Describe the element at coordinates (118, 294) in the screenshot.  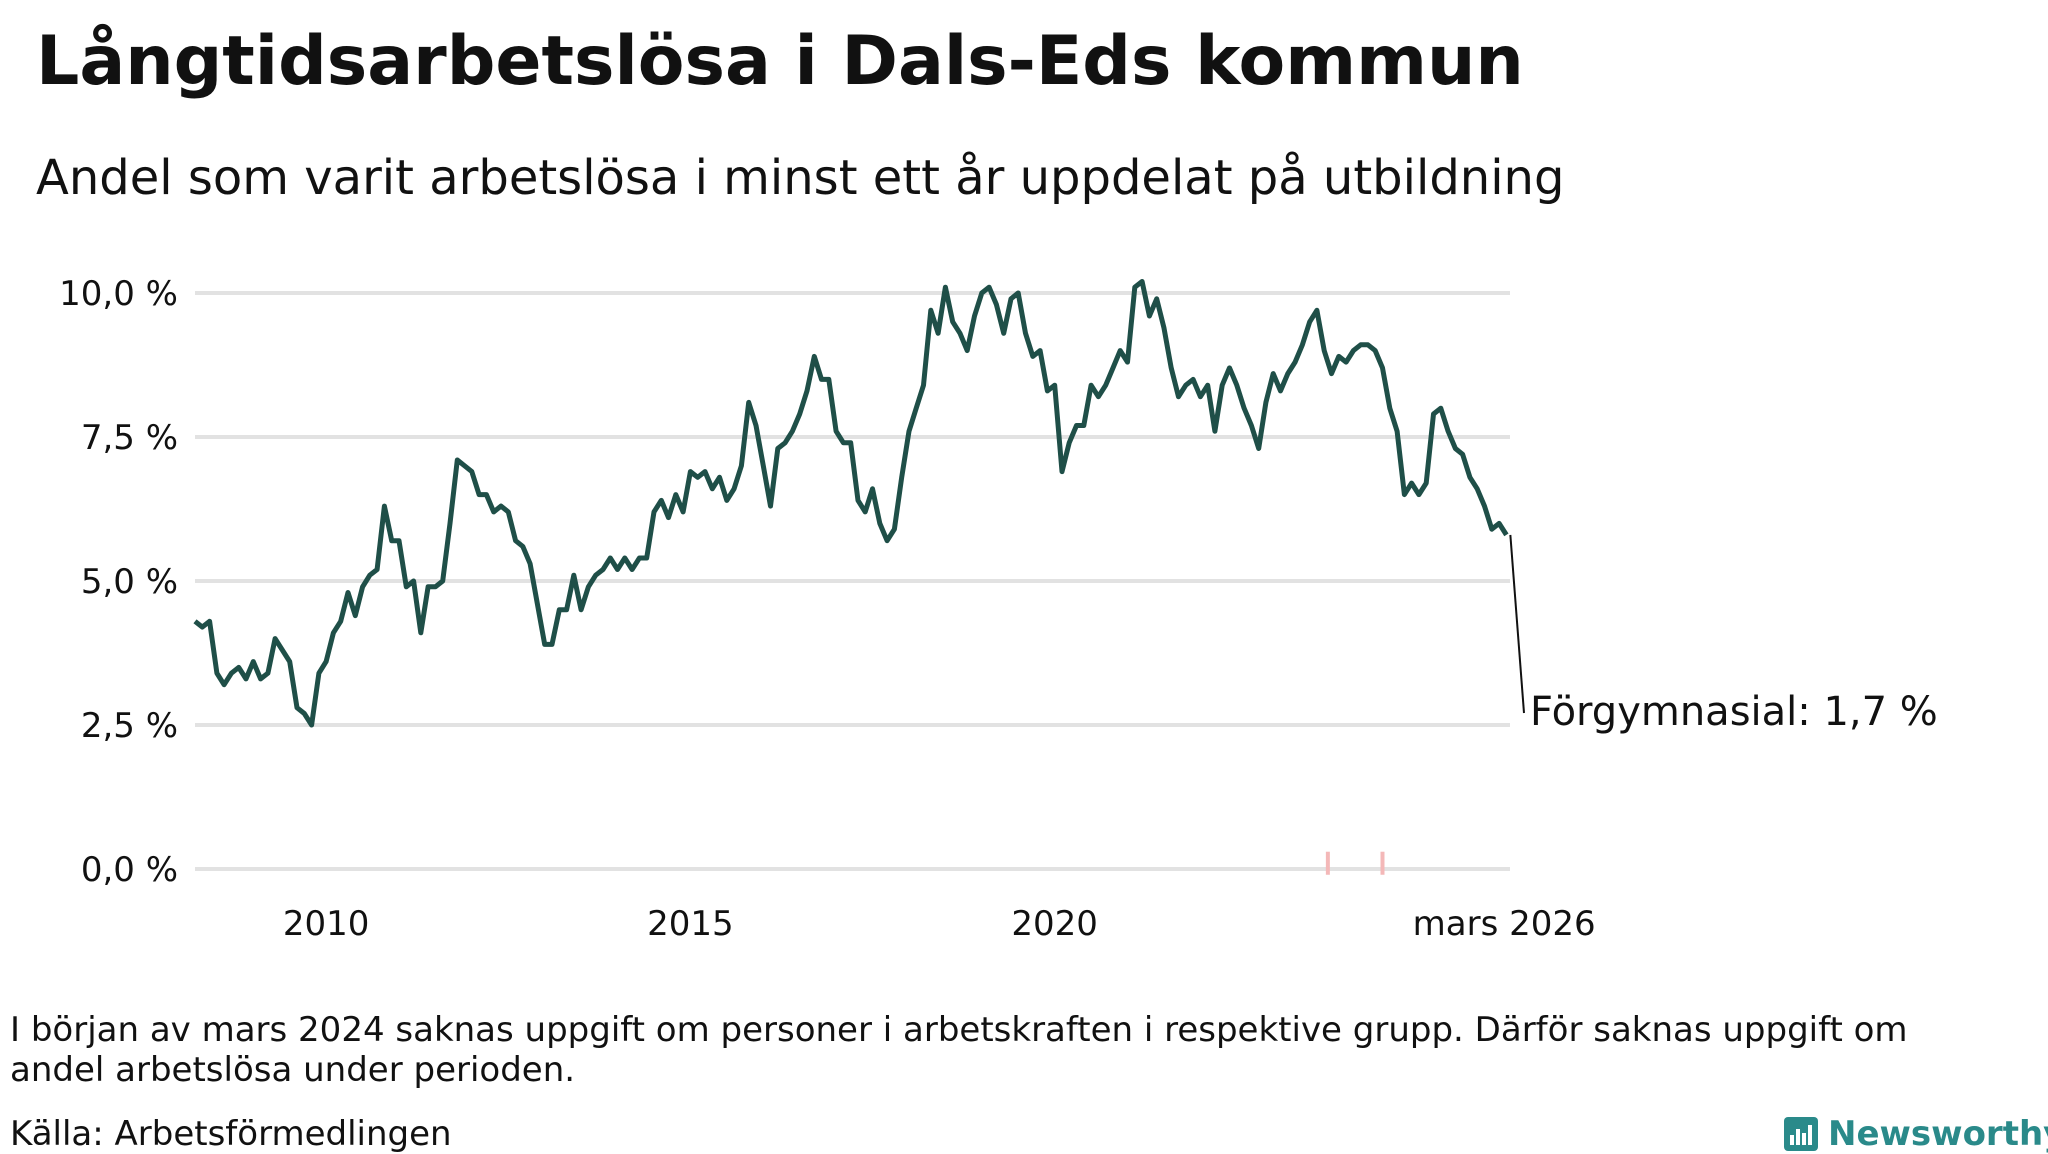
I see `y-tick-label: 10,0 %` at that location.